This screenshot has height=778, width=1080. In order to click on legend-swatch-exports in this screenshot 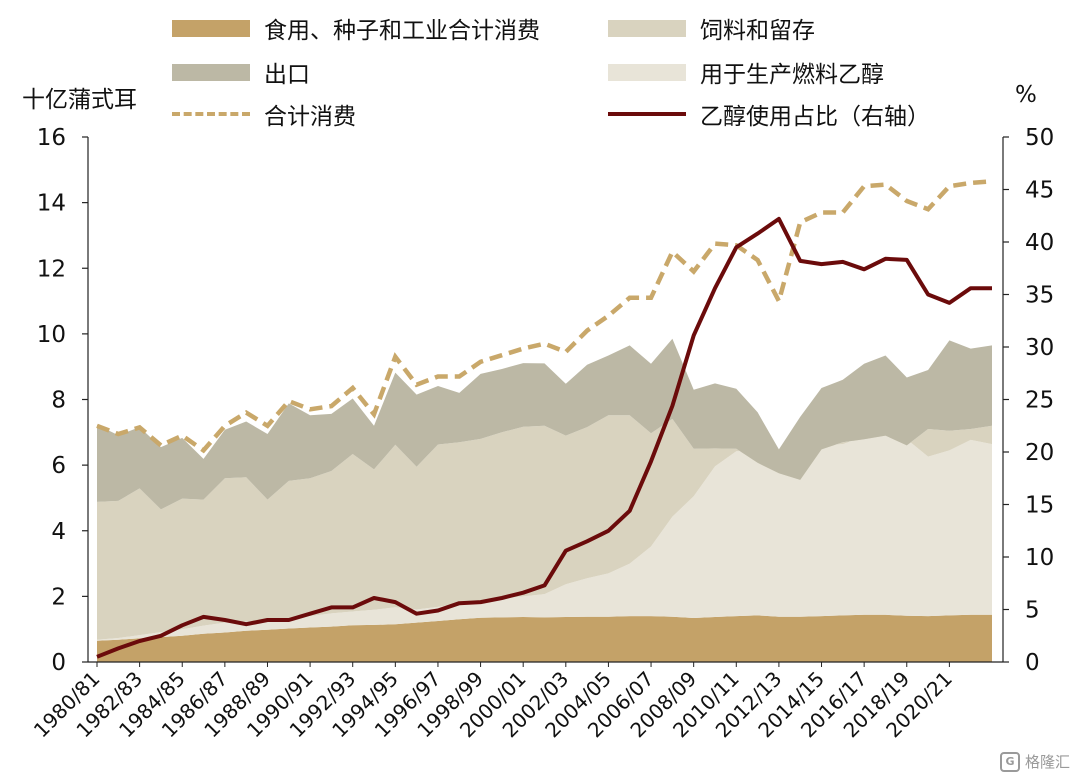, I will do `click(211, 72)`.